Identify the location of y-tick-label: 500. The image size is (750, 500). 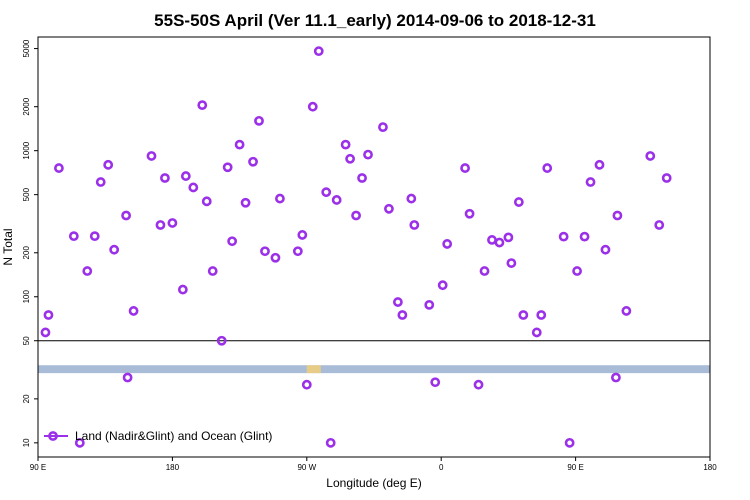
(26, 194).